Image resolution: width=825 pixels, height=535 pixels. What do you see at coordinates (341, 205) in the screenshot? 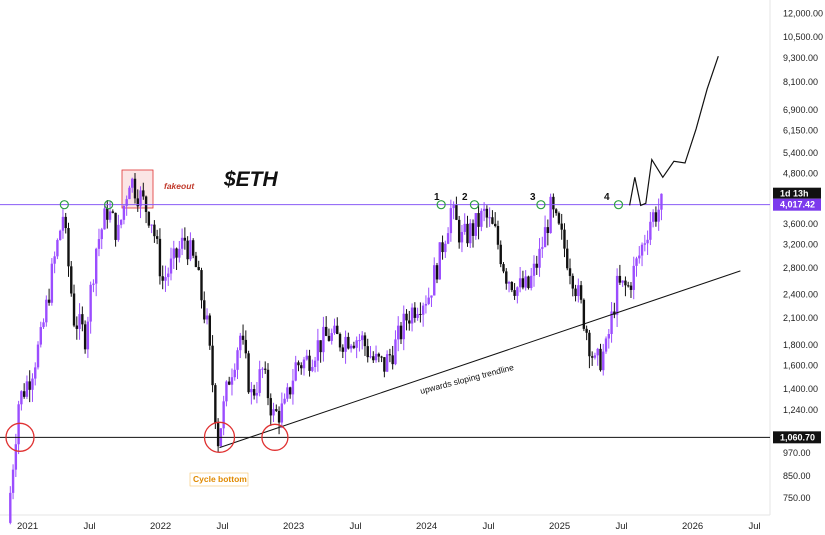
I see `touch-markers` at bounding box center [341, 205].